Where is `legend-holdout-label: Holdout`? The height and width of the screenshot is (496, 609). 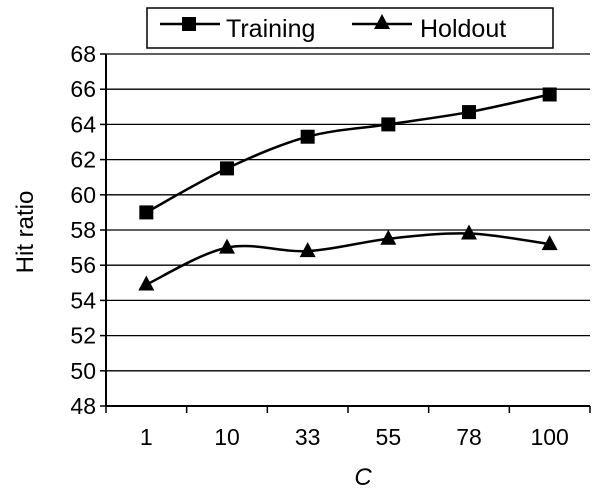 legend-holdout-label: Holdout is located at coordinates (463, 29).